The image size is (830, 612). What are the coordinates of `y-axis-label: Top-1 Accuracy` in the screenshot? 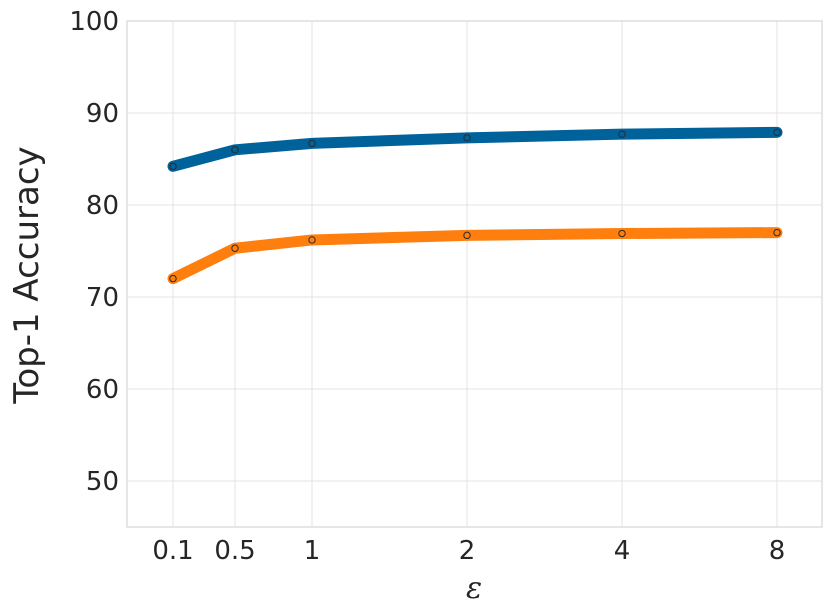 It's located at (27, 275).